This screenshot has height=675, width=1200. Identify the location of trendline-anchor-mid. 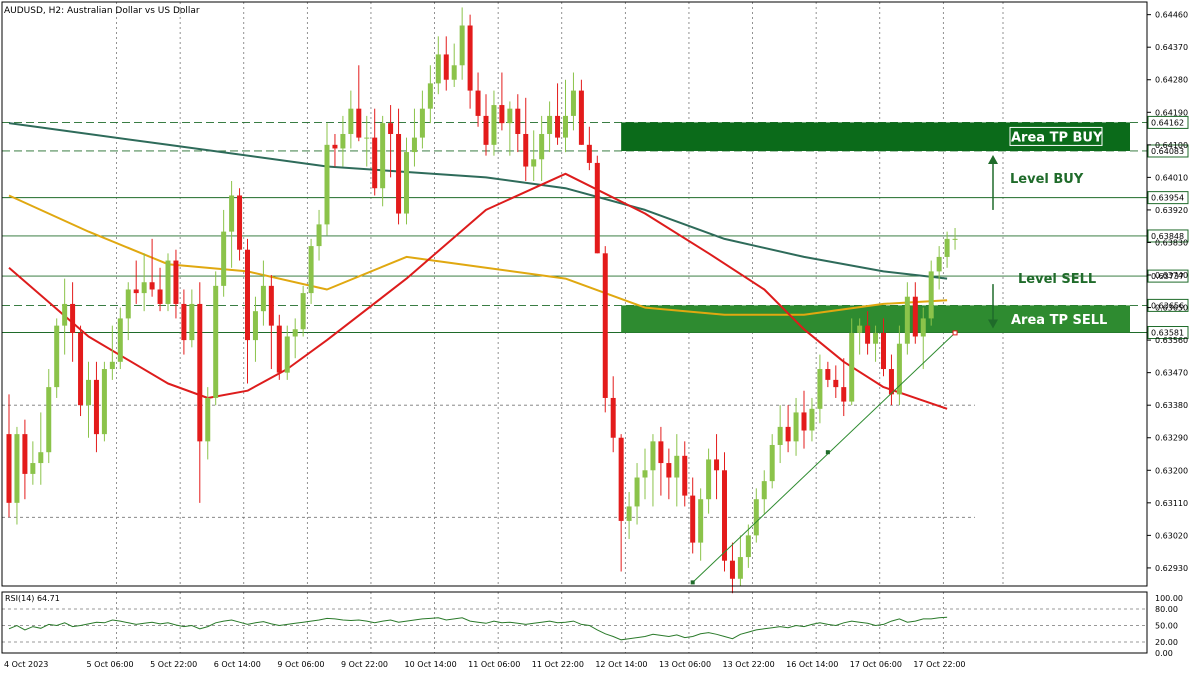
(827, 452).